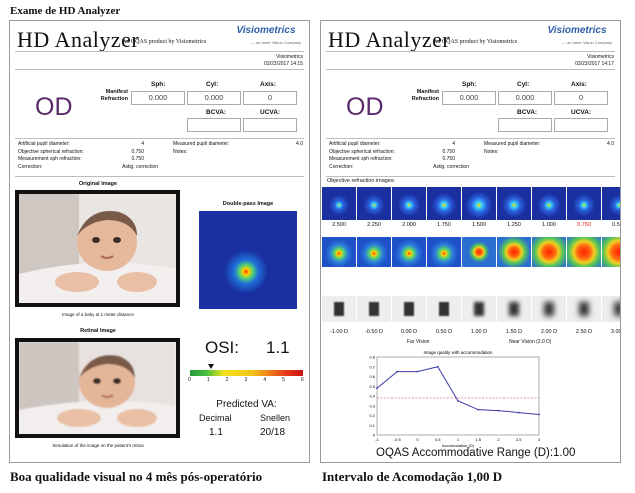  I want to click on objective-value: 1.000, so click(549, 225).